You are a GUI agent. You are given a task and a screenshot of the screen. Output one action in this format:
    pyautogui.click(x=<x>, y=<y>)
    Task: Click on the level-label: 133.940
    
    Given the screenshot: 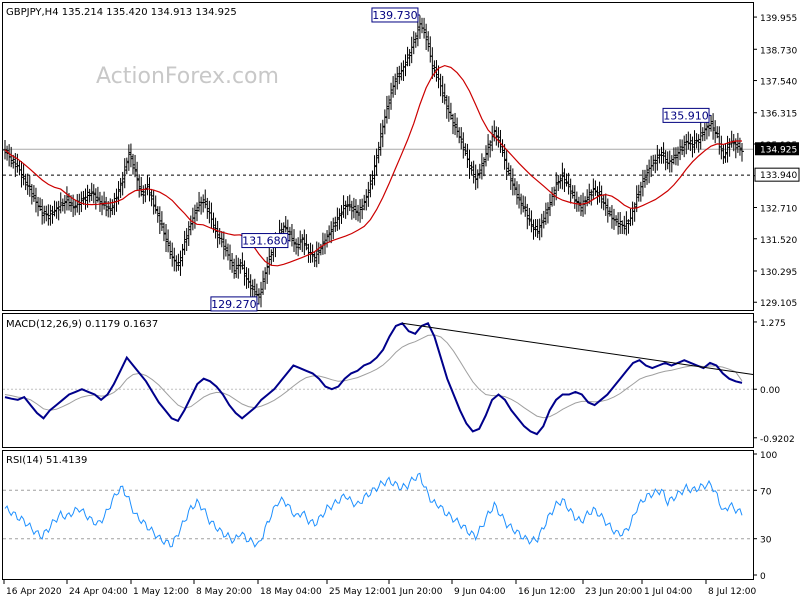 What is the action you would take?
    pyautogui.click(x=778, y=176)
    